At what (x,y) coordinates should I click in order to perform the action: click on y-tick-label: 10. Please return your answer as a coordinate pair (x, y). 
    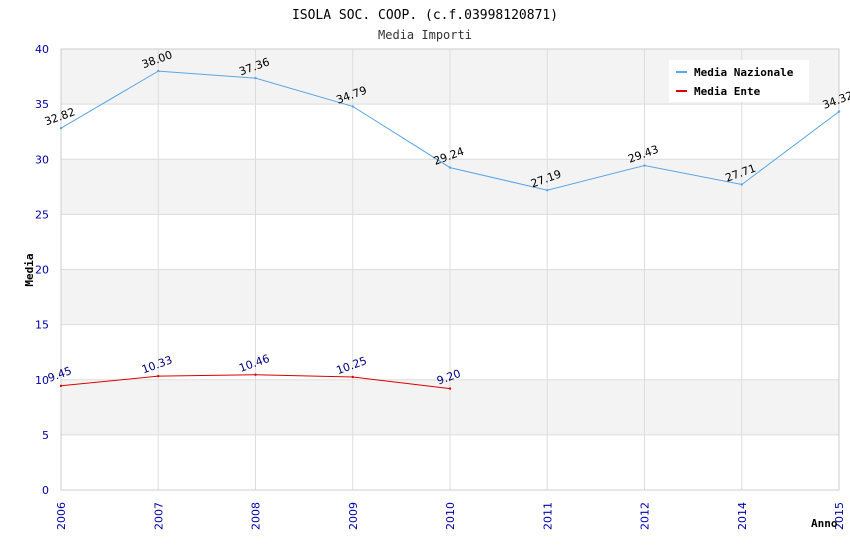
    Looking at the image, I should click on (42, 380).